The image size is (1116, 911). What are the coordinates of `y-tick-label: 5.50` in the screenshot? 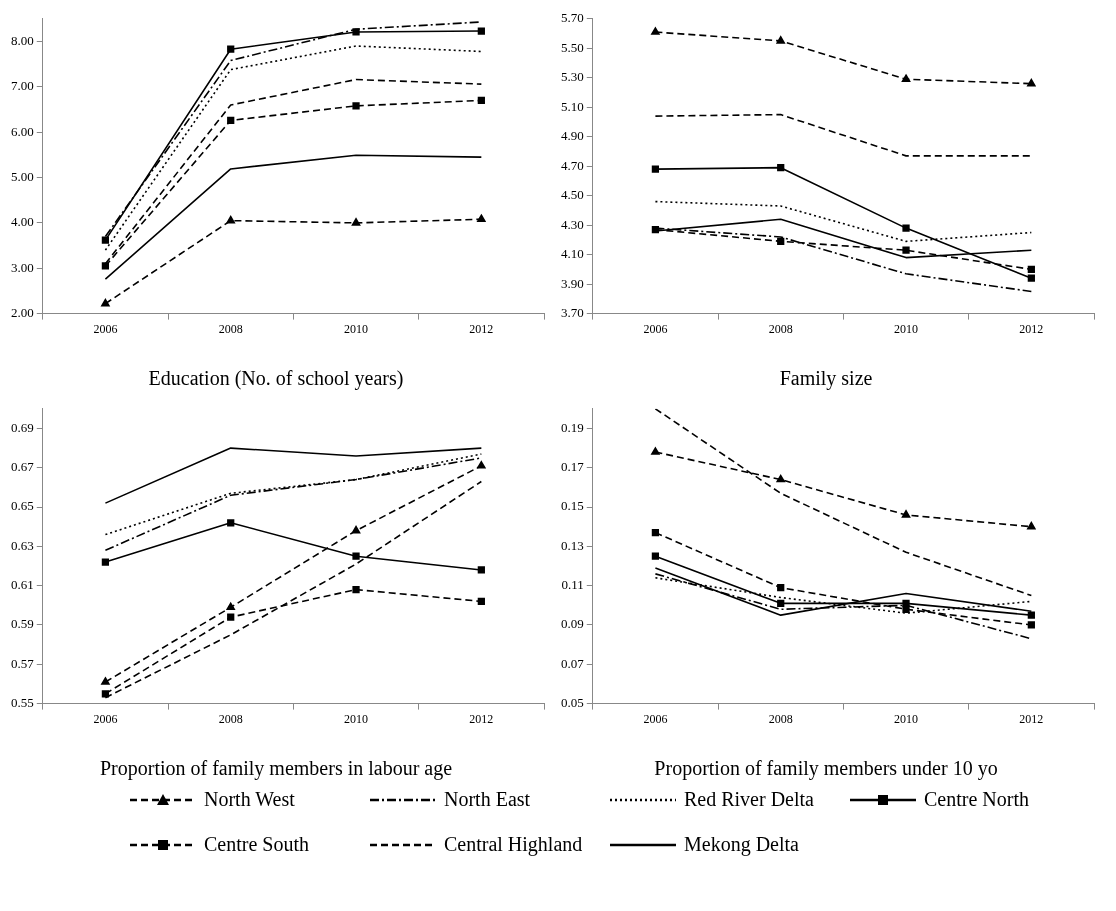 It's located at (572, 47).